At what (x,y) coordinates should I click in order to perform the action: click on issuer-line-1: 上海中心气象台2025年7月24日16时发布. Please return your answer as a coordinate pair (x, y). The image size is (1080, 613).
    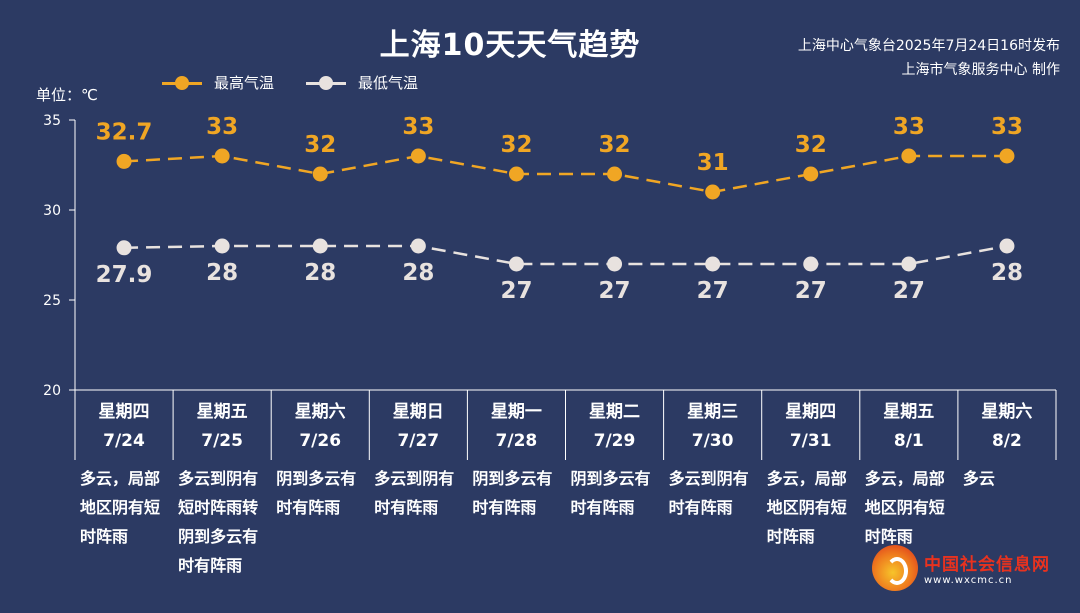
    Looking at the image, I should click on (928, 46).